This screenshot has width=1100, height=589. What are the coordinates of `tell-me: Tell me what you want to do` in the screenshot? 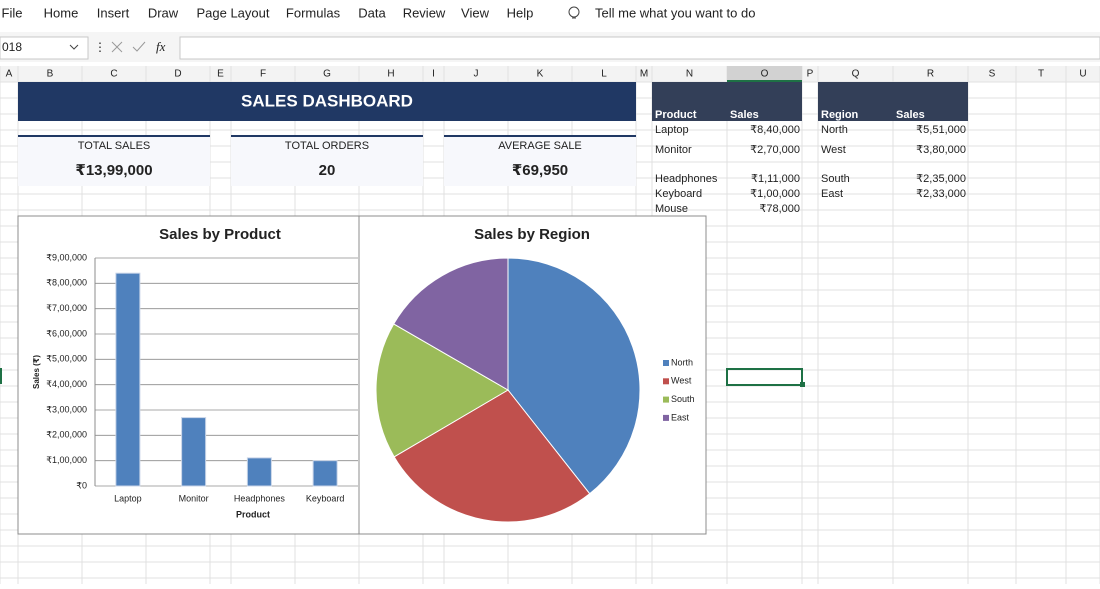 It's located at (675, 12).